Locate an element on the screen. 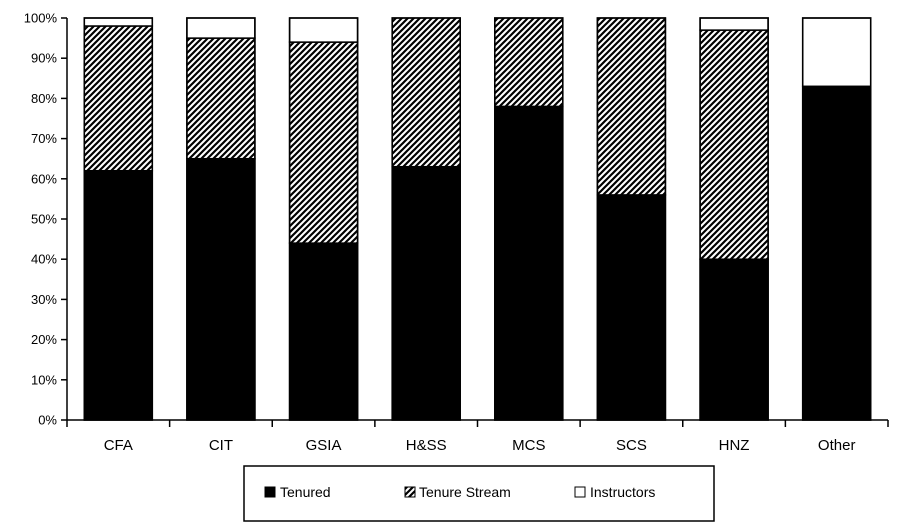 The height and width of the screenshot is (525, 899). bar-cit-tenure-stream is located at coordinates (221, 98).